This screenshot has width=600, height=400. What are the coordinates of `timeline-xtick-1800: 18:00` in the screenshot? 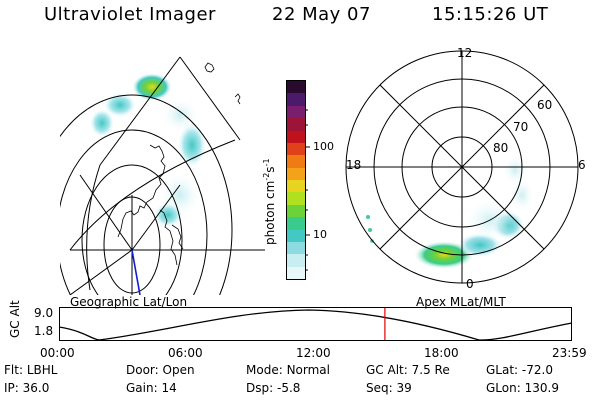 It's located at (441, 353).